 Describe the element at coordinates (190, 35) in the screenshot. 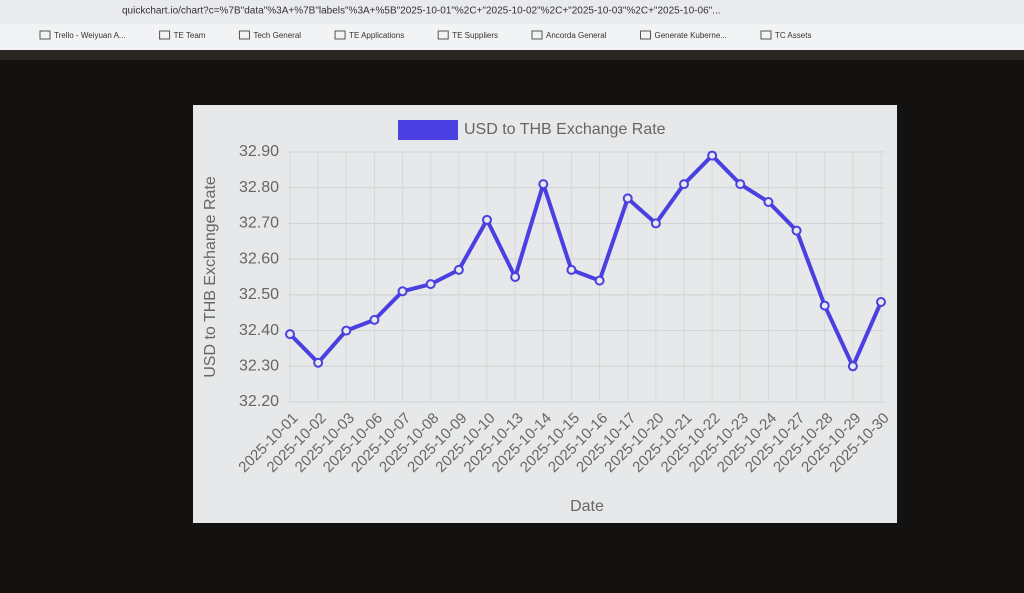

I see `bookmark: TE Team` at that location.